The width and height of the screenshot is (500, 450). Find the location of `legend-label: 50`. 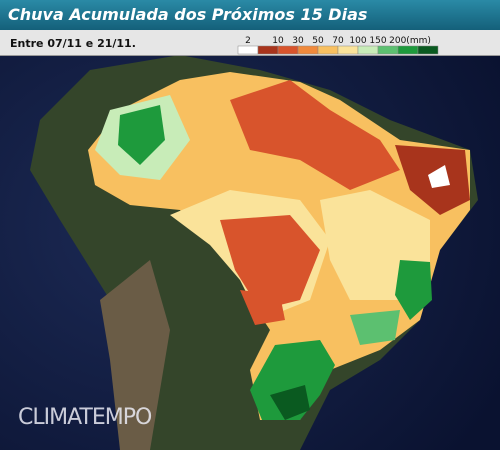

legend-label: 50 is located at coordinates (318, 41).